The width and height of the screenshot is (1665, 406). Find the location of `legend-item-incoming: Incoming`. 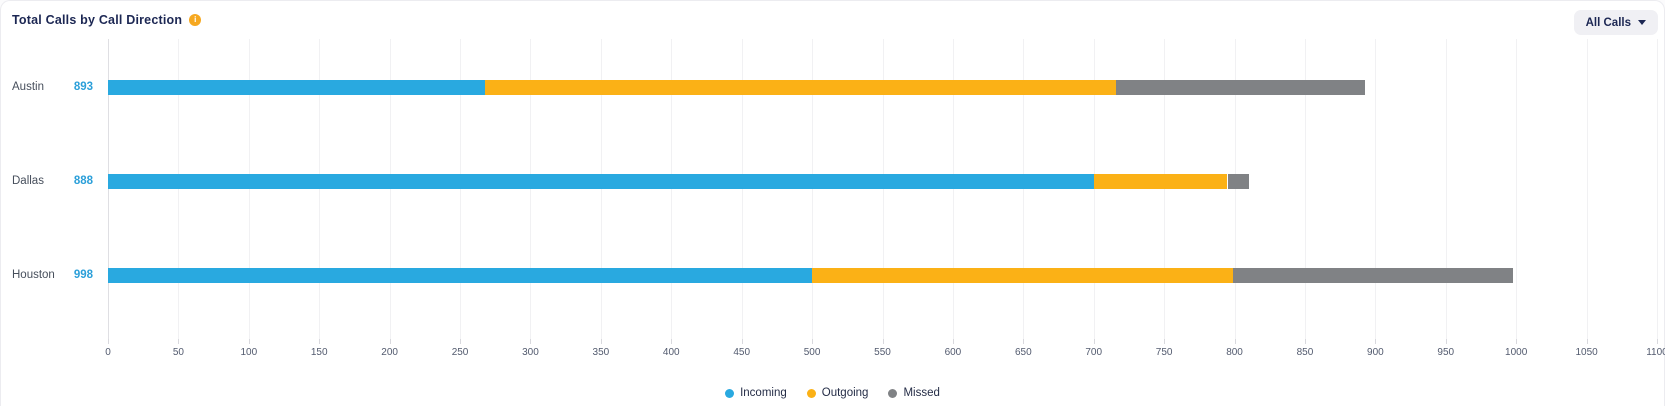

legend-item-incoming: Incoming is located at coordinates (756, 393).